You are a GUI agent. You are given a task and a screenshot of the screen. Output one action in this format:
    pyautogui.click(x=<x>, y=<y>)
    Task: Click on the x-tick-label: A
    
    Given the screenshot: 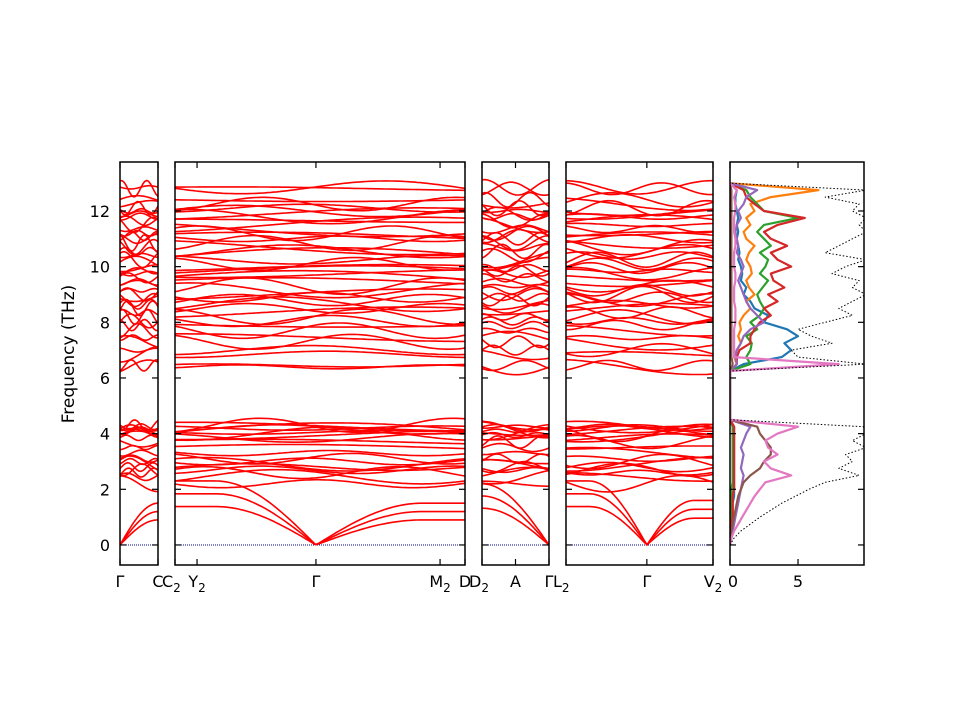 What is the action you would take?
    pyautogui.click(x=515, y=581)
    